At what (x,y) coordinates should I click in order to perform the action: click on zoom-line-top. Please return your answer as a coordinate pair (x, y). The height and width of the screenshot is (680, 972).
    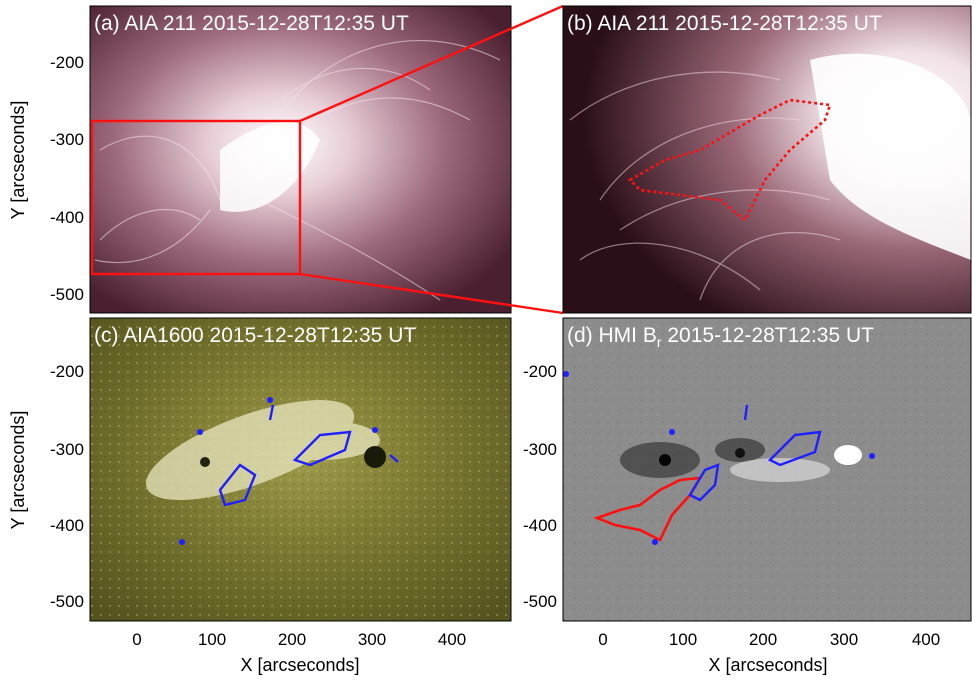
    Looking at the image, I should click on (431, 63).